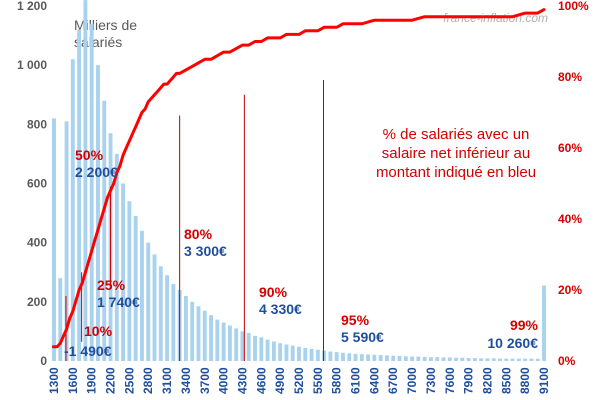 The image size is (600, 400). What do you see at coordinates (280, 380) in the screenshot?
I see `x-tick-label: 4900` at bounding box center [280, 380].